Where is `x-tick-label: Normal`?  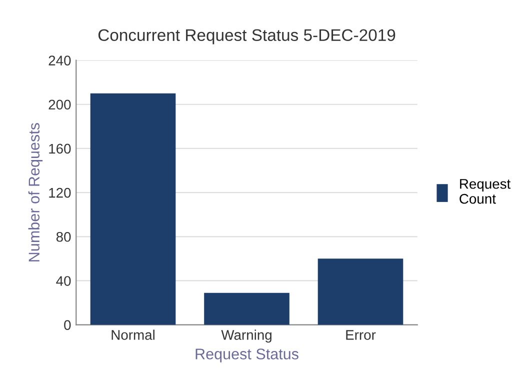
x-tick-label: Normal is located at coordinates (133, 335).